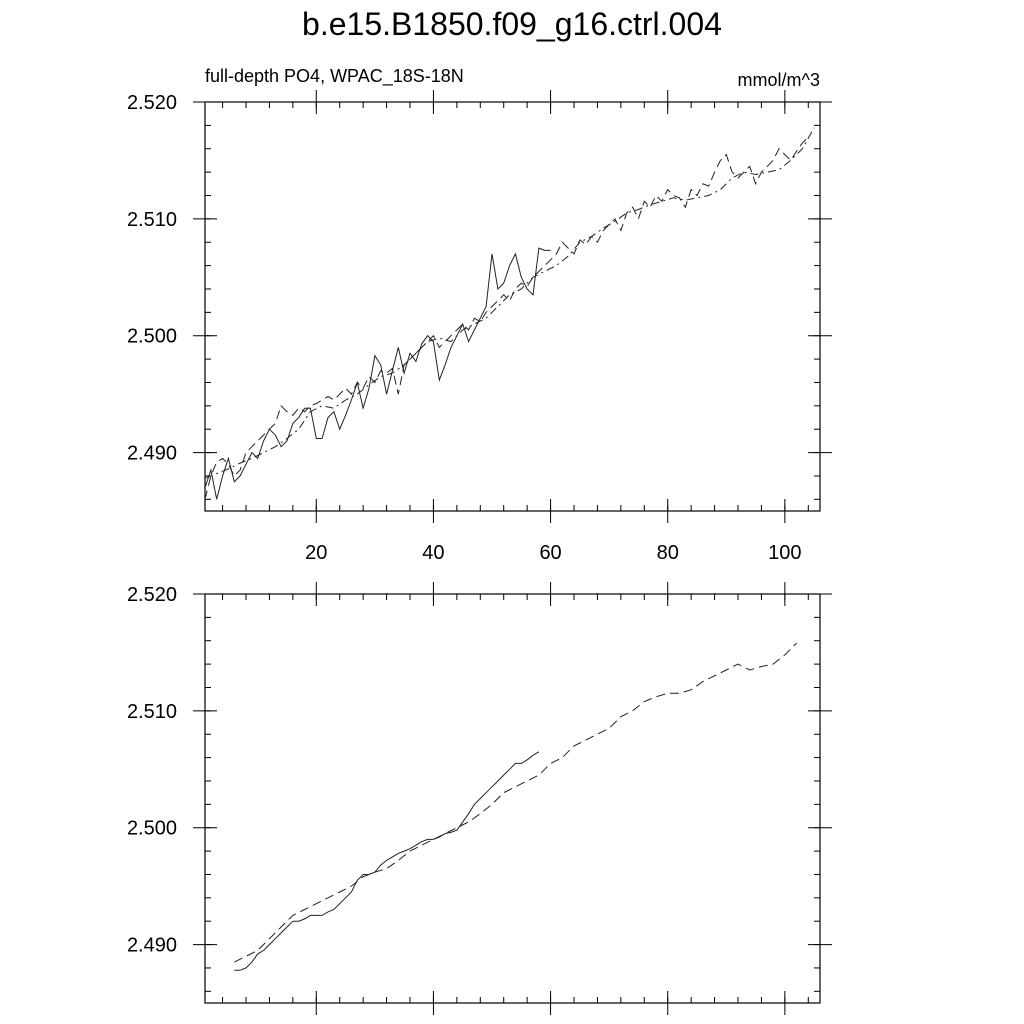  I want to click on x-tick-label: 80, so click(668, 553).